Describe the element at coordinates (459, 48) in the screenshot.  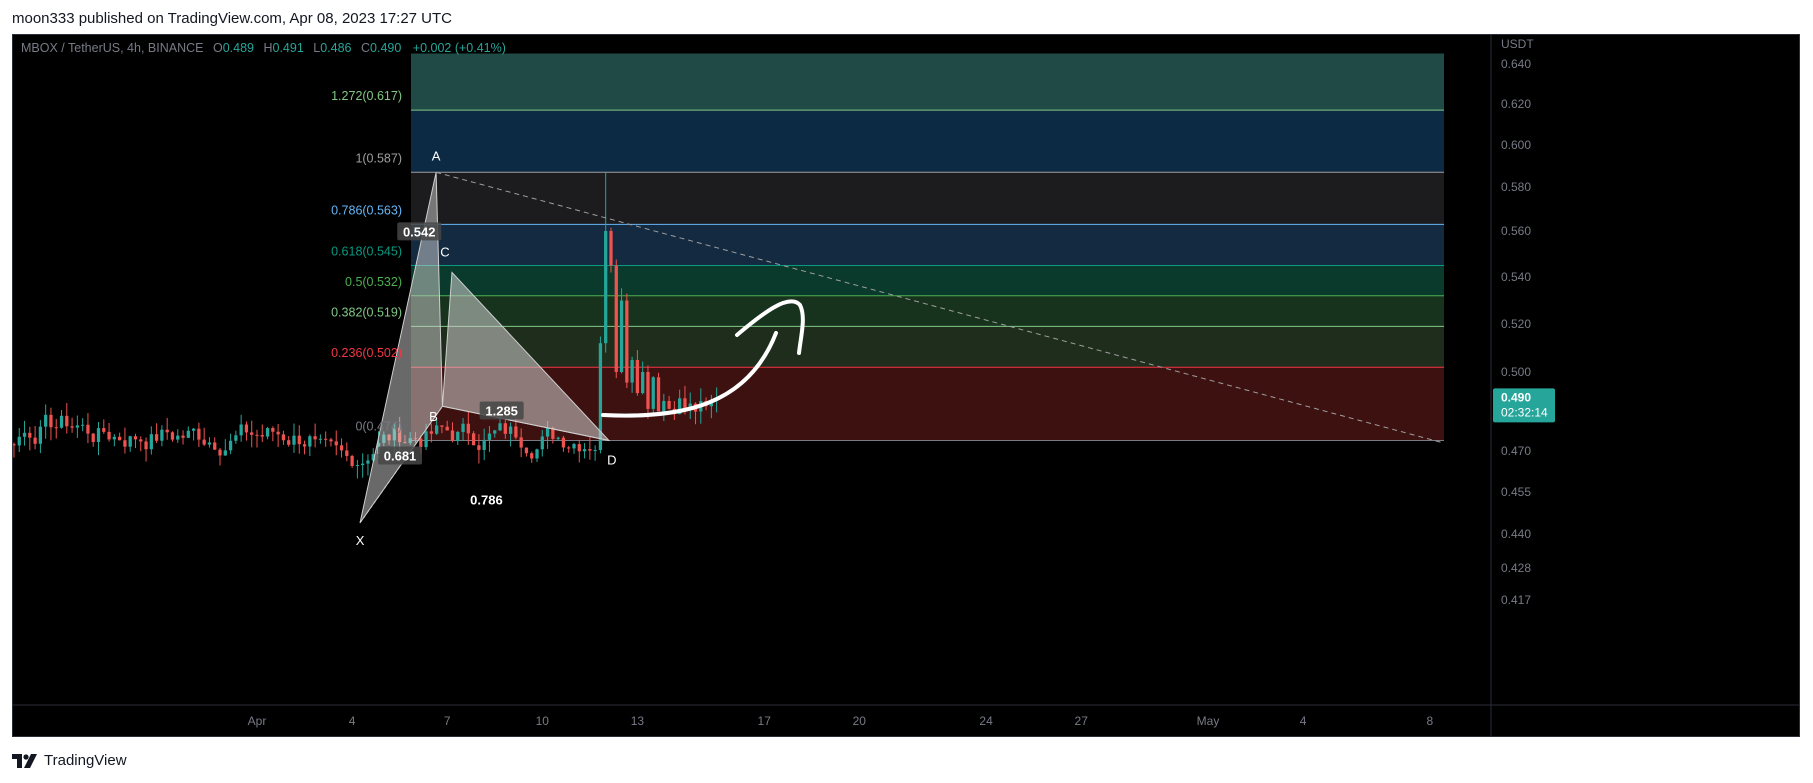
I see `legend-change: +0.002 (+0.41%)` at that location.